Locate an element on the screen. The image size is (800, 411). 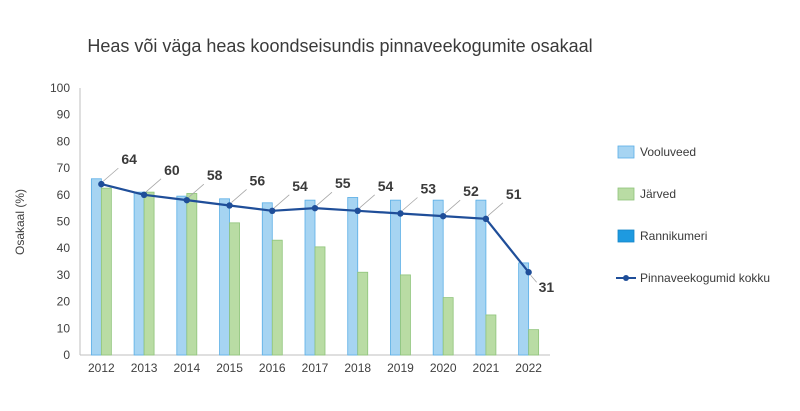
x-tick-label: 2019 is located at coordinates (400, 368).